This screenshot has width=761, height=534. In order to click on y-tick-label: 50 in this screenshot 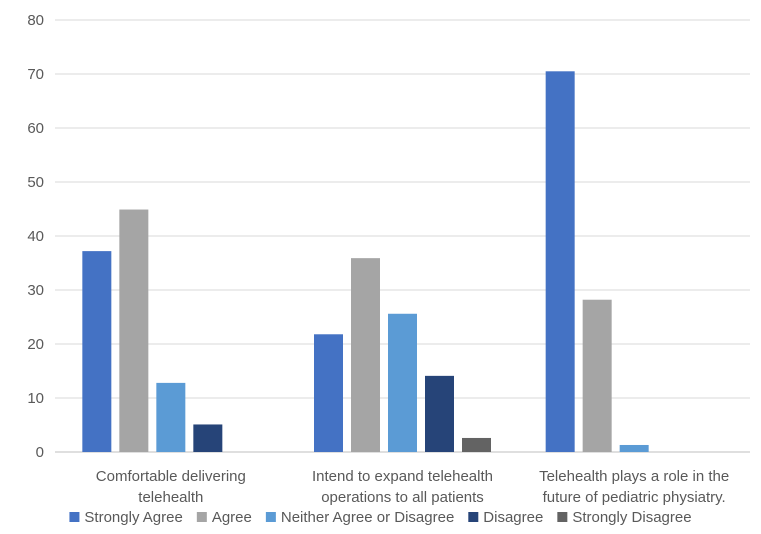, I will do `click(35, 182)`.